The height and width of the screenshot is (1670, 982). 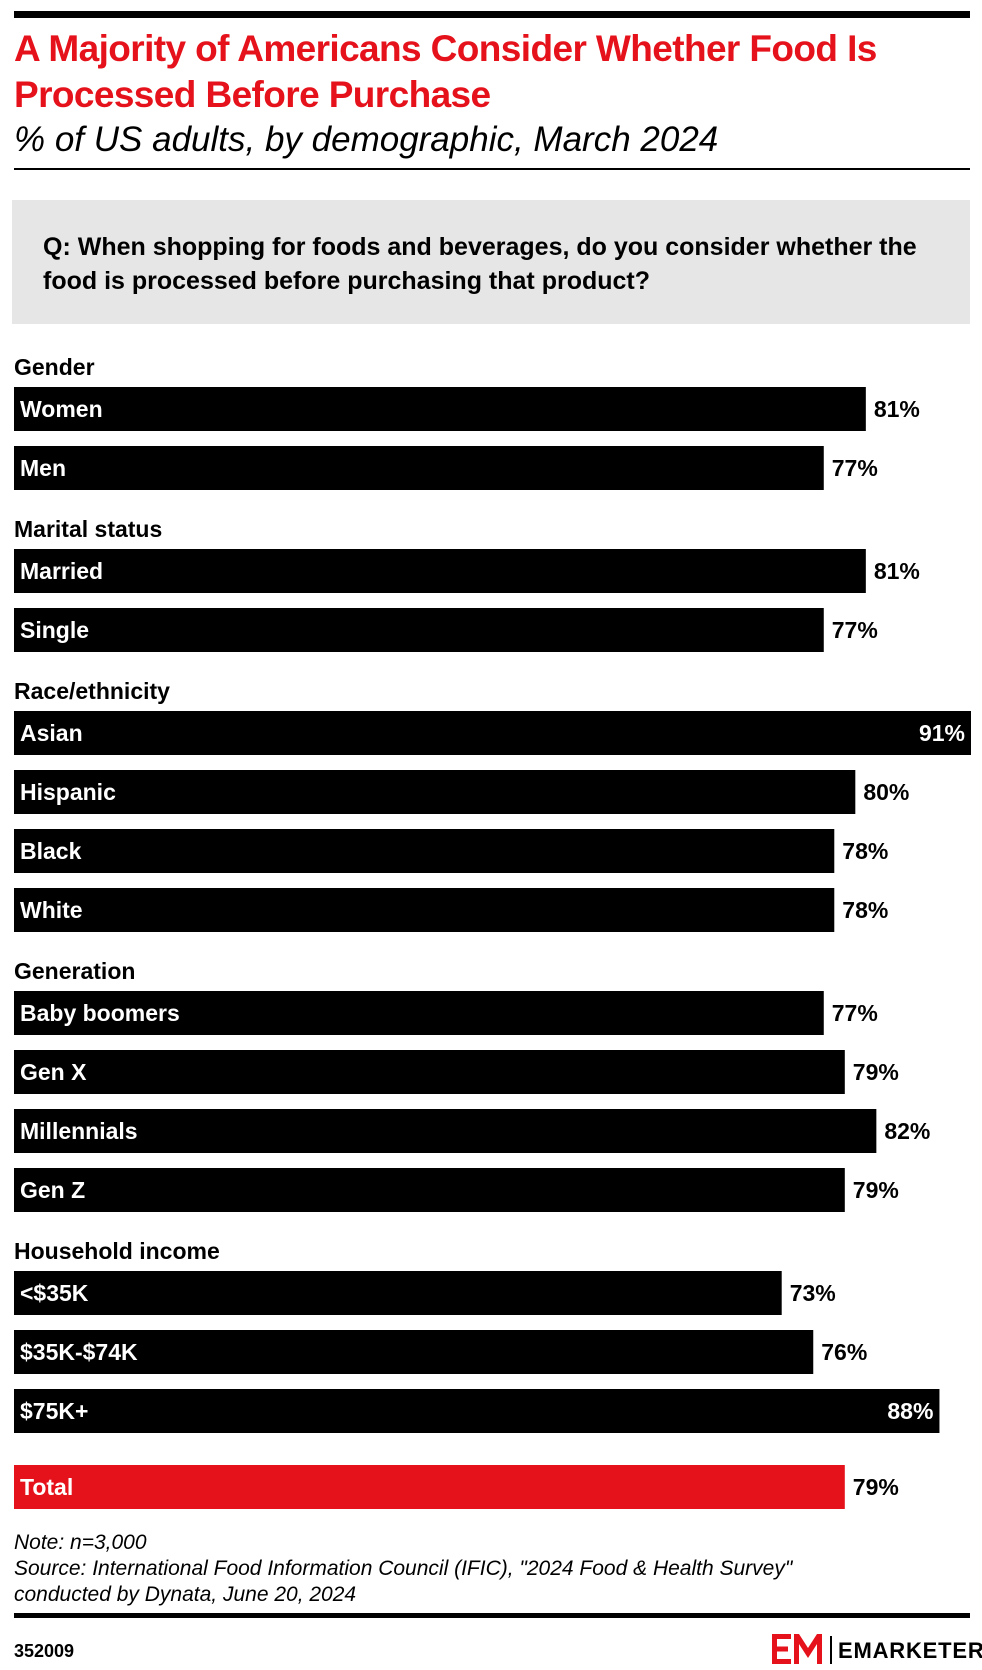 What do you see at coordinates (53, 1072) in the screenshot?
I see `bar-label: Gen X` at bounding box center [53, 1072].